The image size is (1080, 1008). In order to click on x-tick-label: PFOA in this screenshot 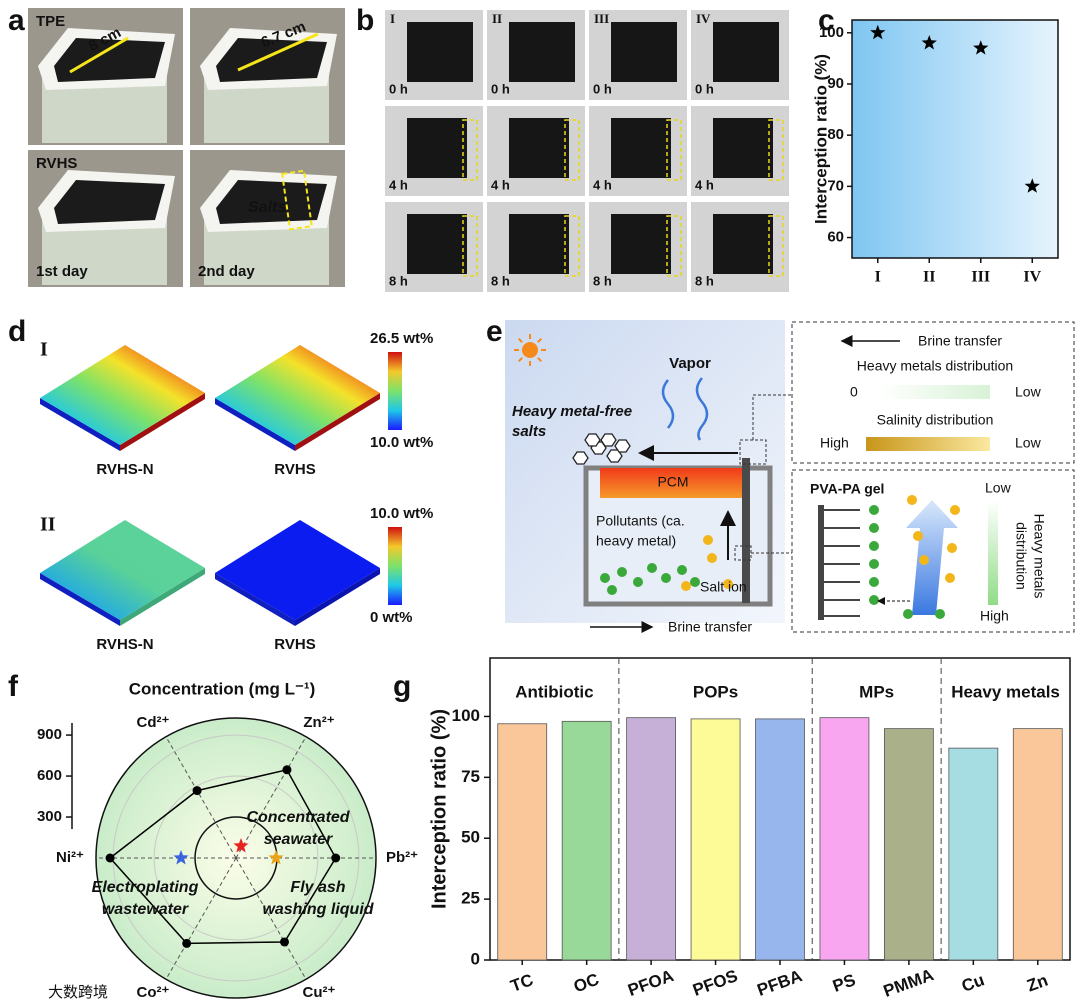, I will do `click(650, 983)`.